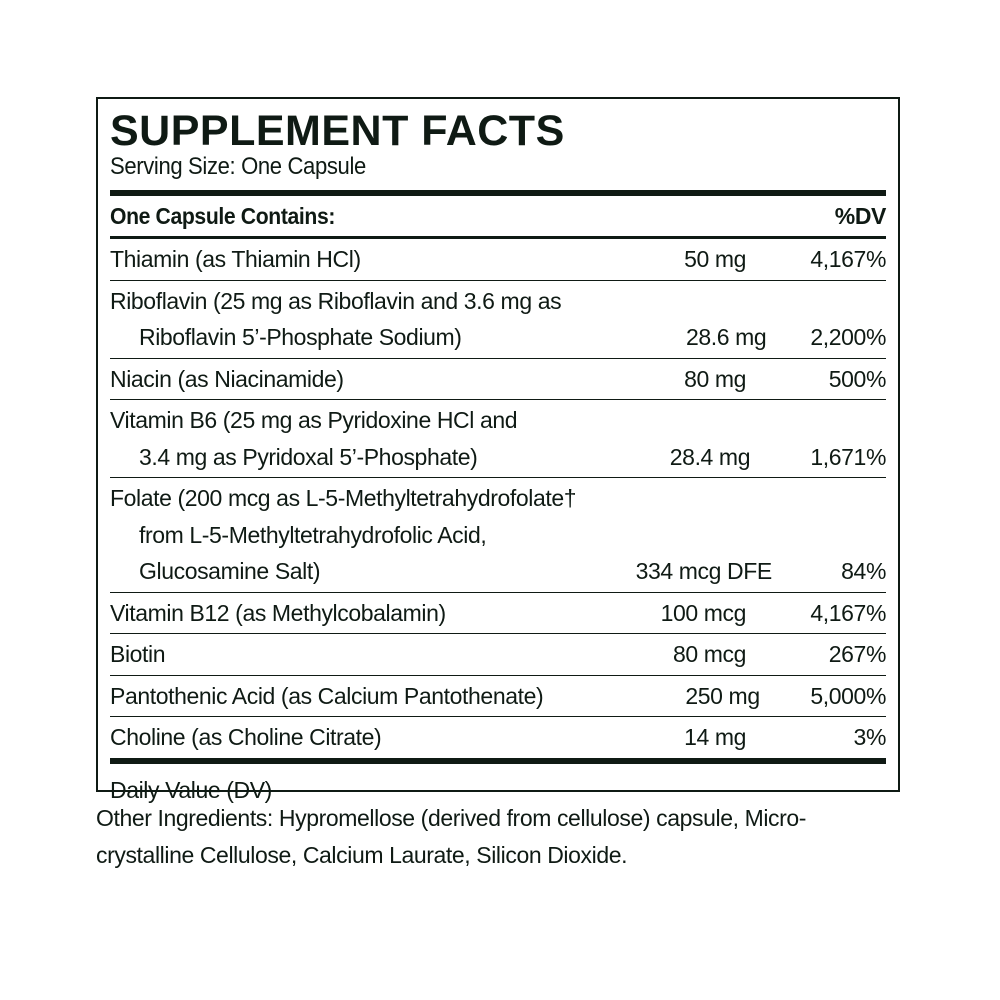 The image size is (1000, 1000). Describe the element at coordinates (848, 337) in the screenshot. I see `nutrient-dv: 2,200%` at that location.